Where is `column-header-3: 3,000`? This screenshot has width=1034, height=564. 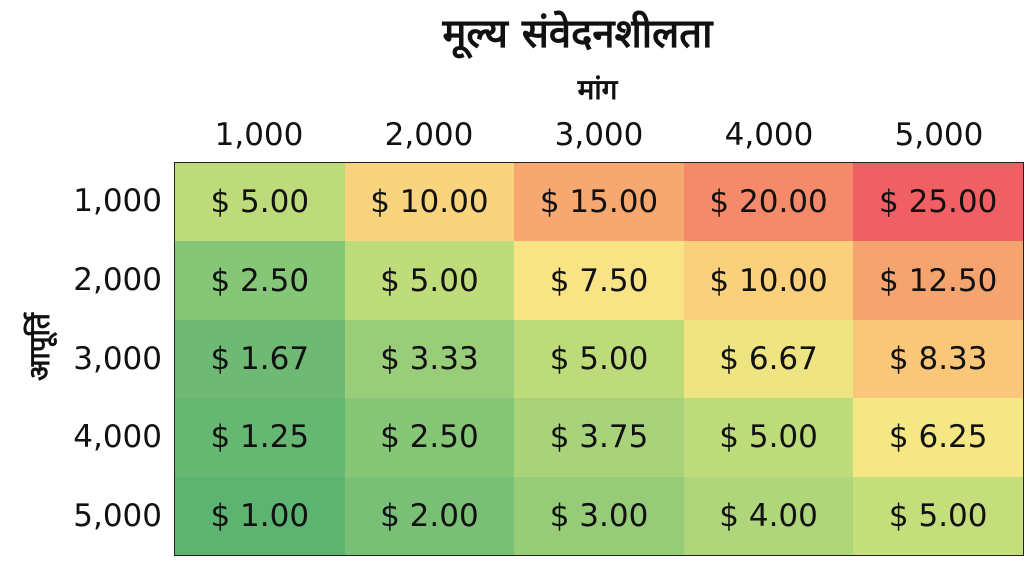 column-header-3: 3,000 is located at coordinates (599, 135).